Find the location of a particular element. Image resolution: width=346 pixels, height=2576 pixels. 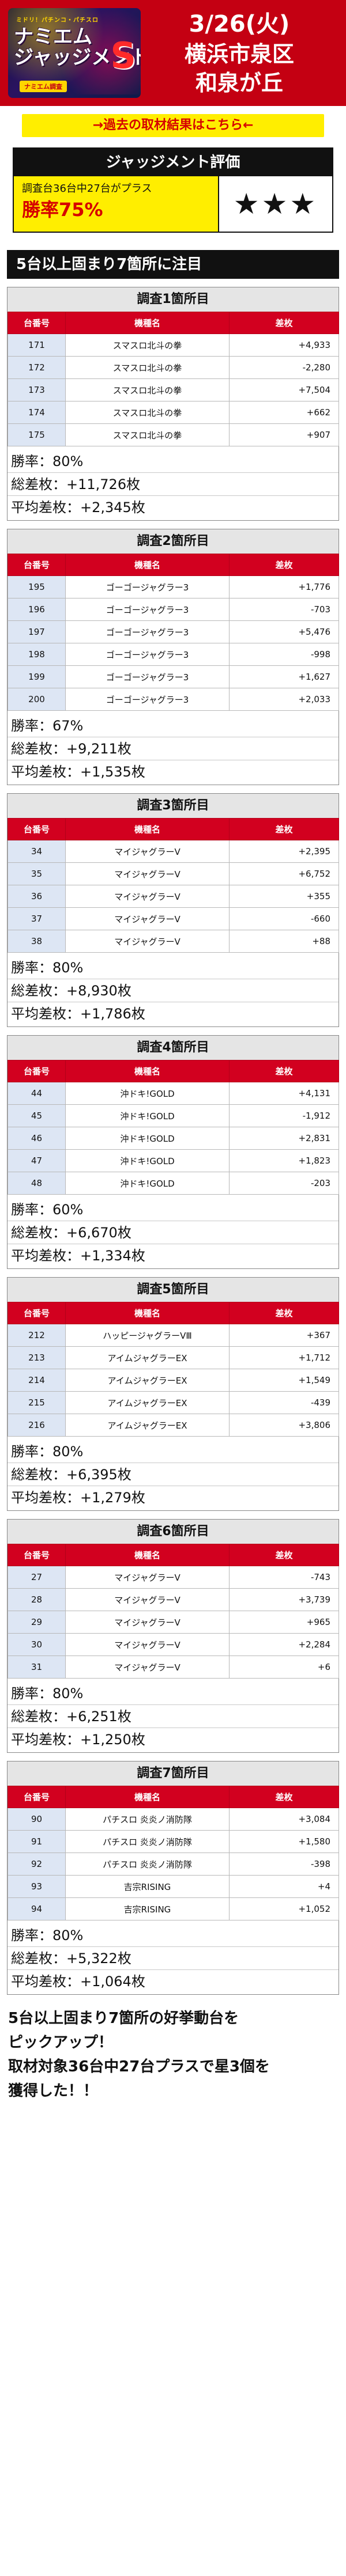

machine-number: 28 is located at coordinates (36, 1599).